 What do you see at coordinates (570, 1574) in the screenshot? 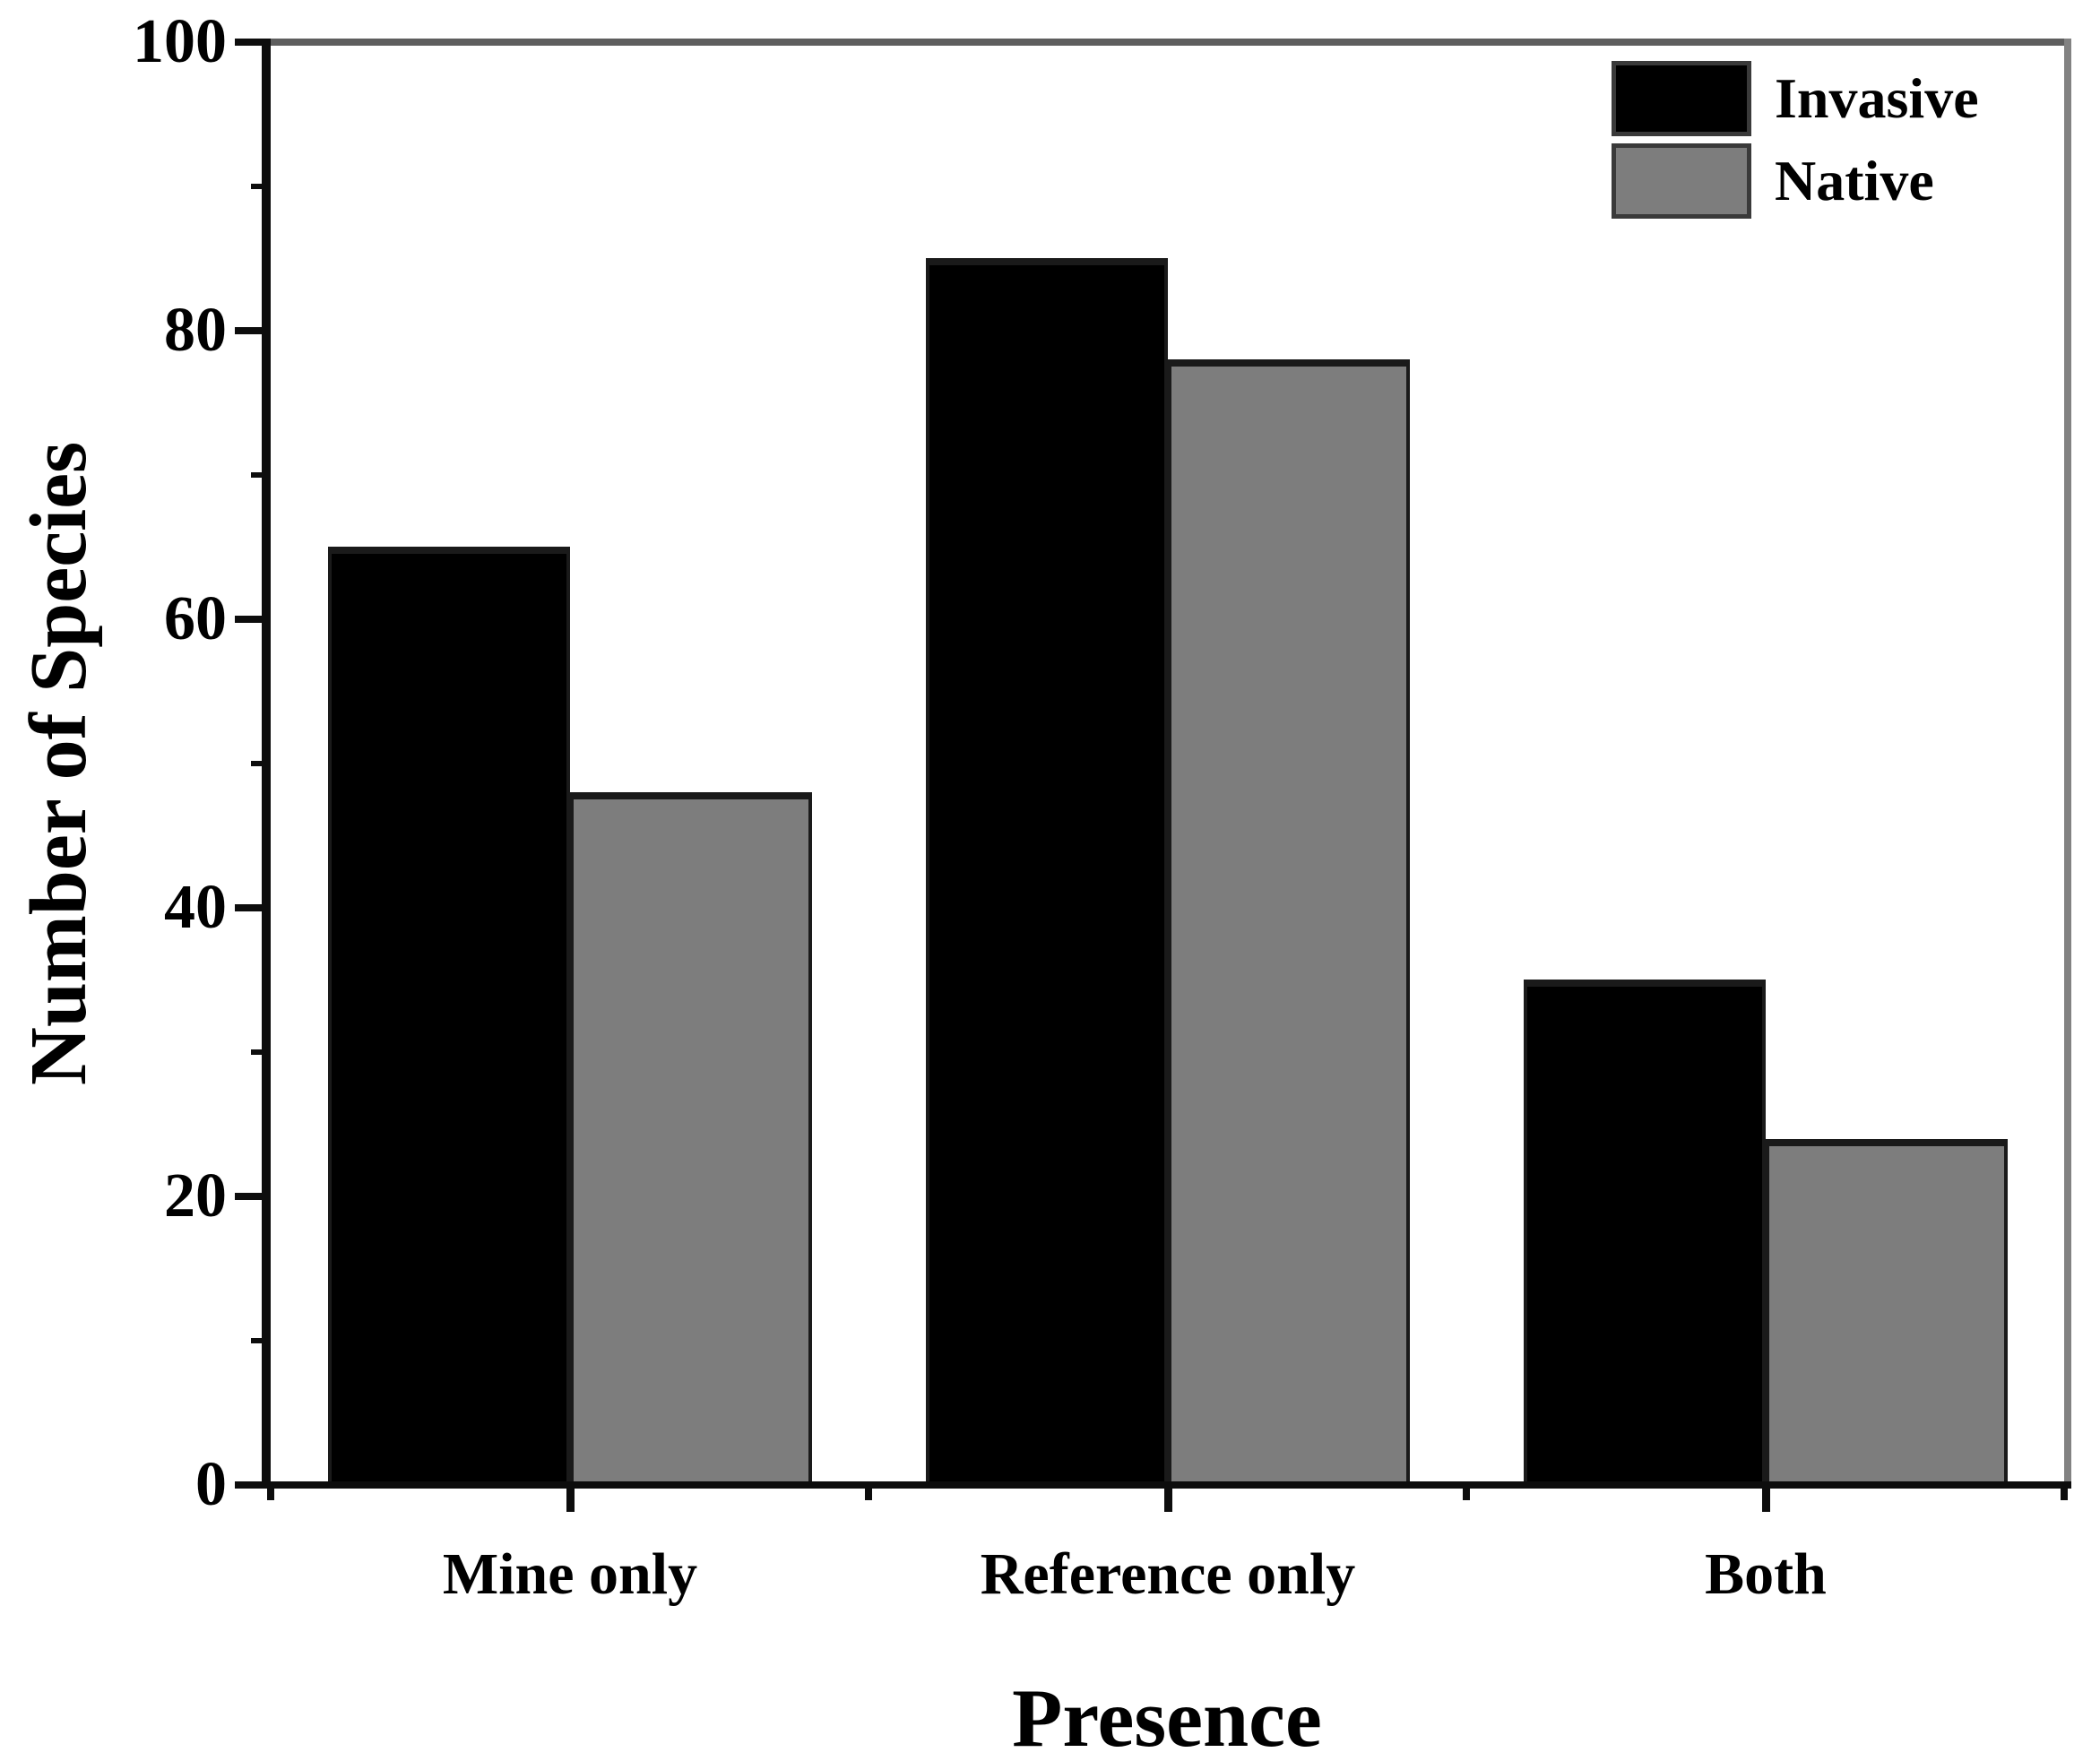
I see `x-tick-label-mine-only: Mine only` at bounding box center [570, 1574].